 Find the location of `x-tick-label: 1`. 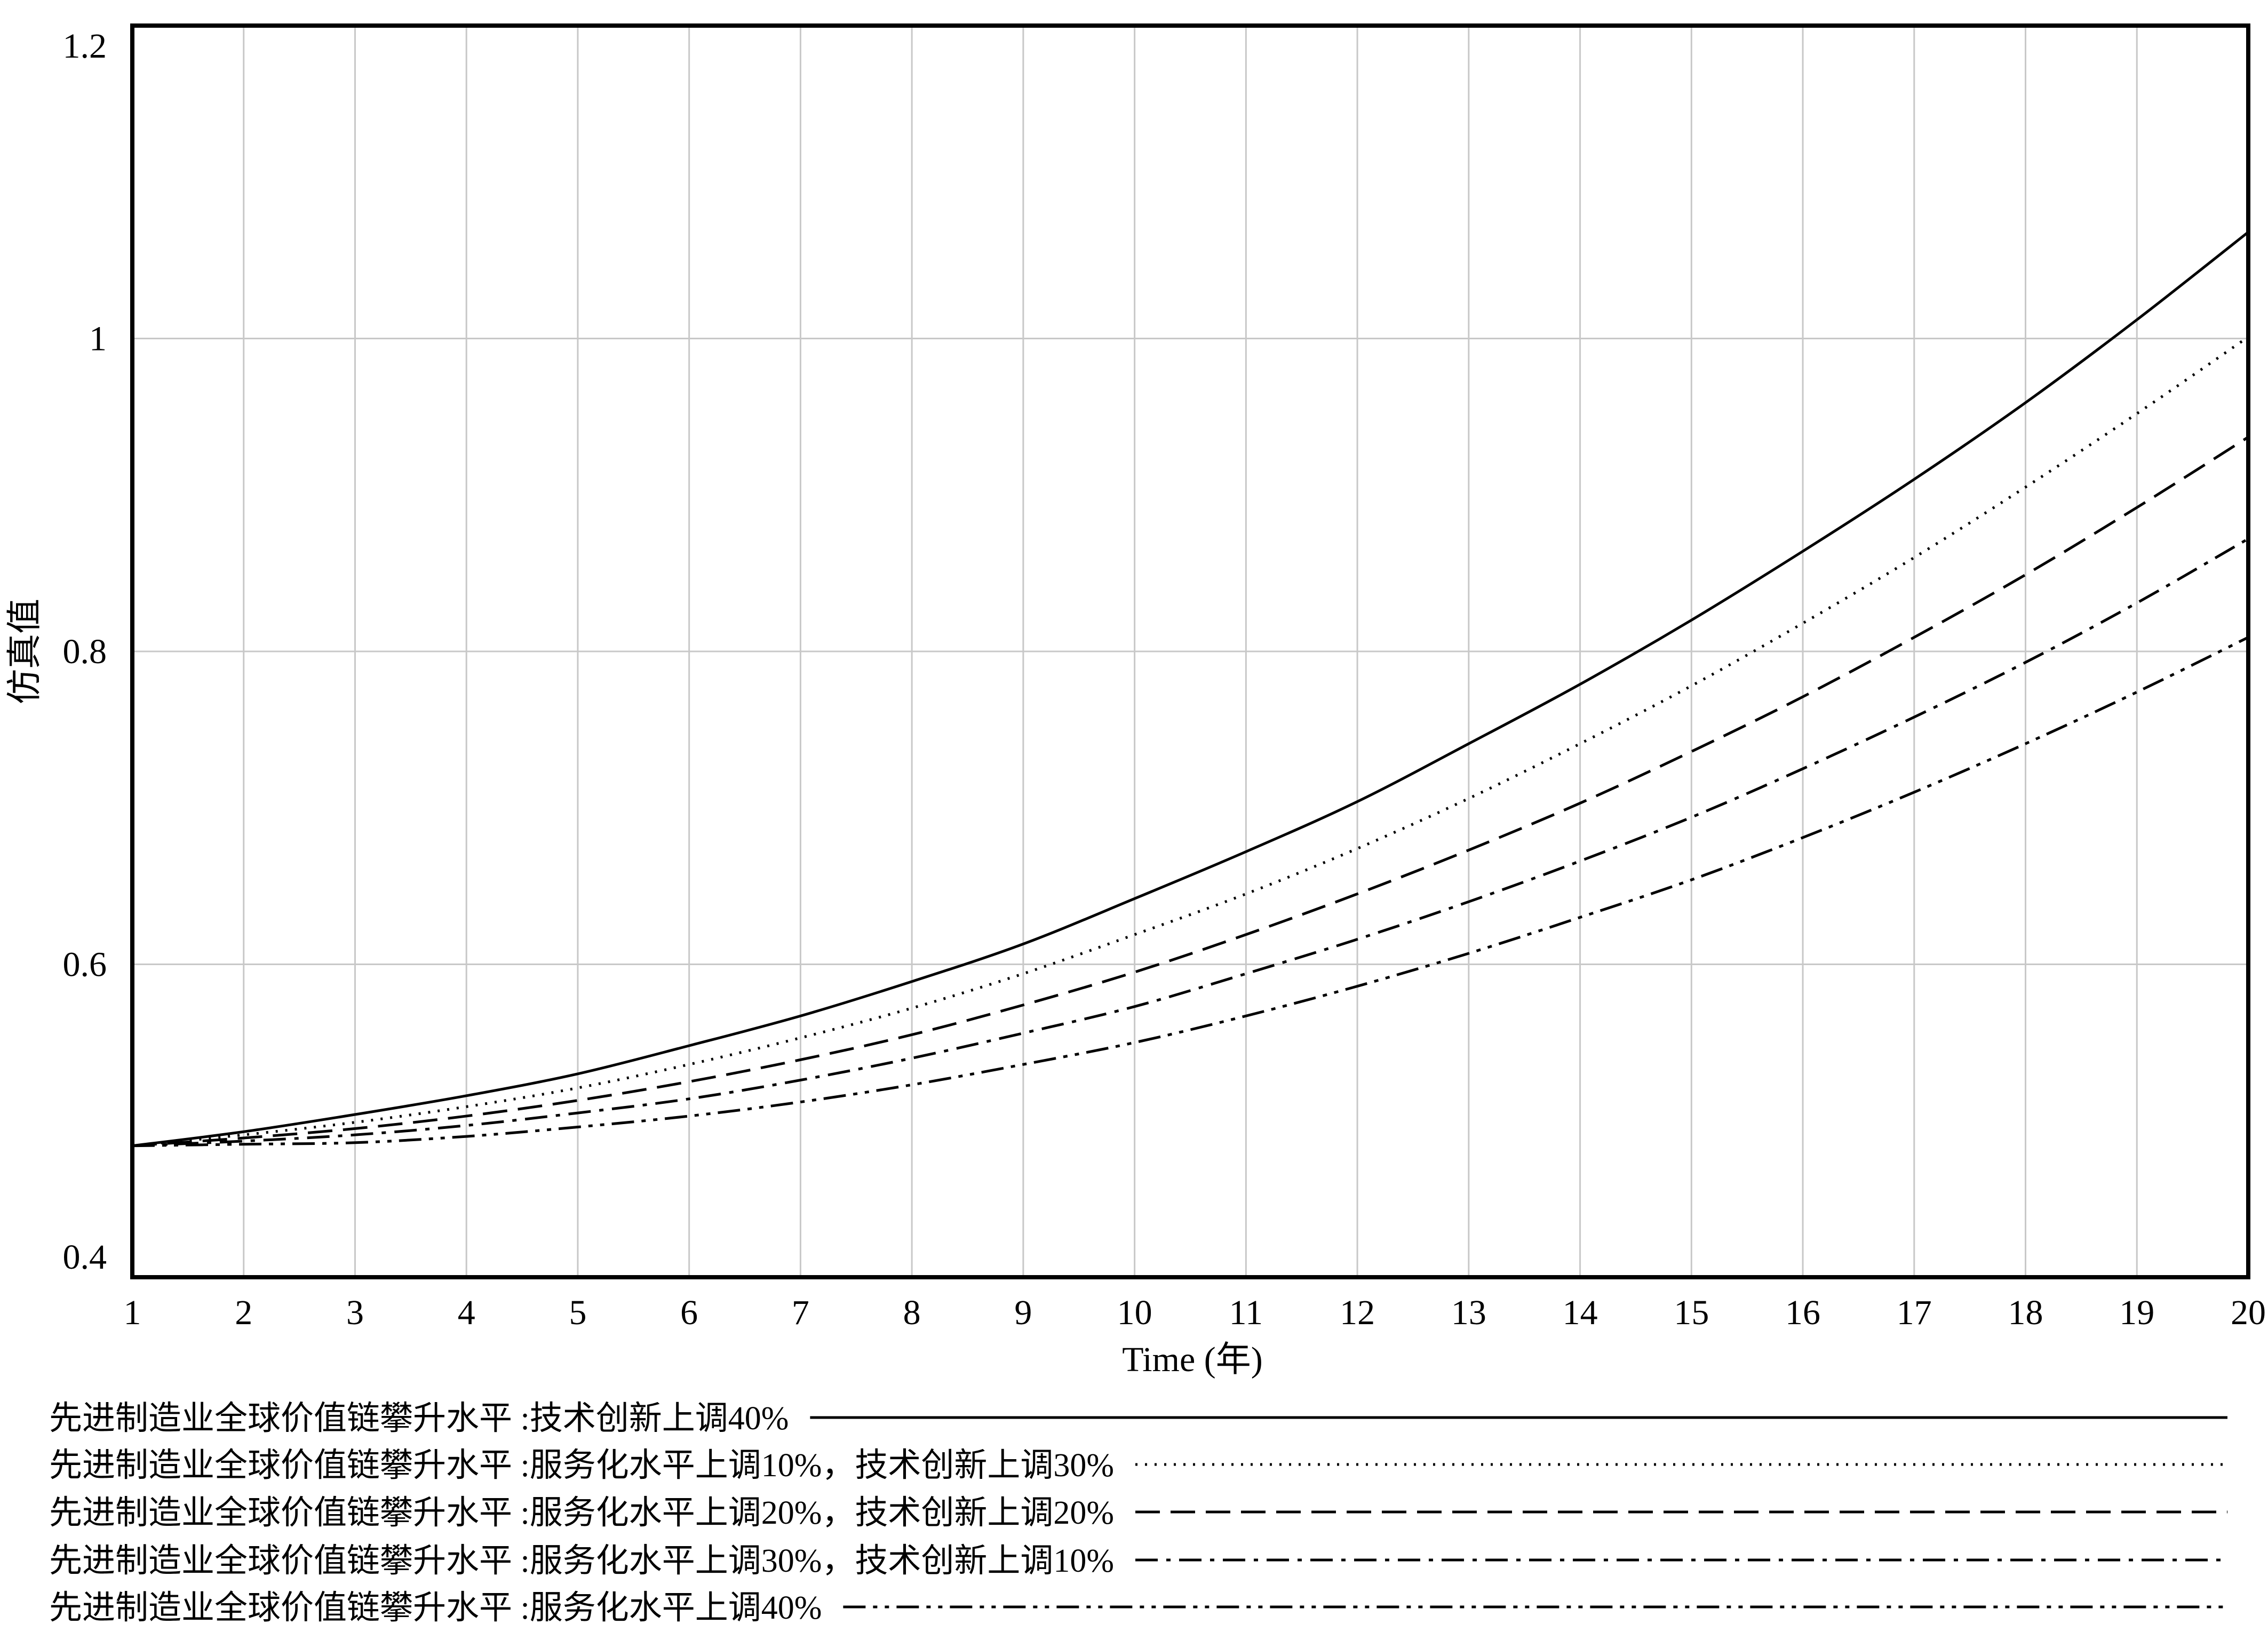

x-tick-label: 1 is located at coordinates (132, 1312).